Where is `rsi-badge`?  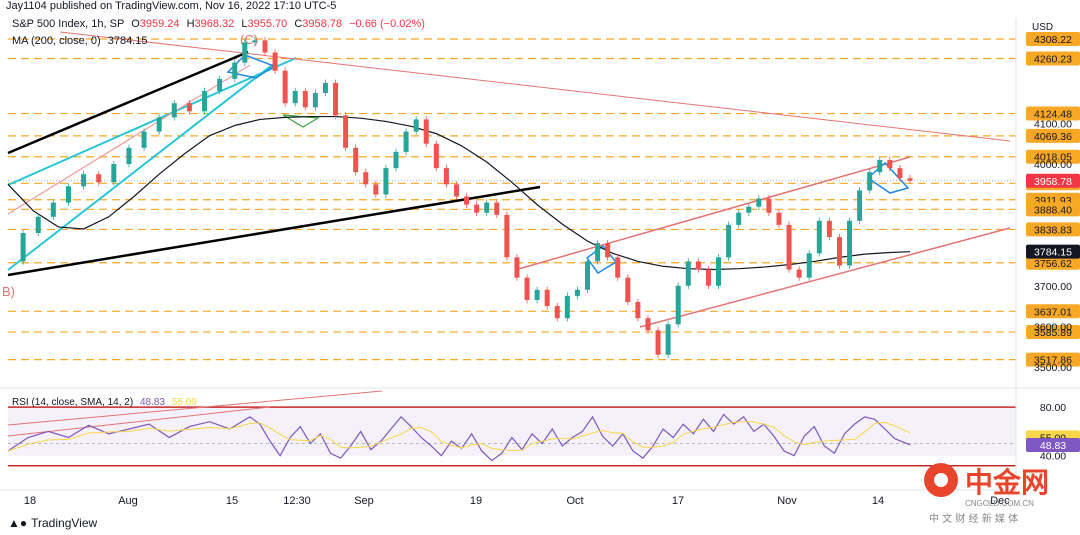 rsi-badge is located at coordinates (1053, 444).